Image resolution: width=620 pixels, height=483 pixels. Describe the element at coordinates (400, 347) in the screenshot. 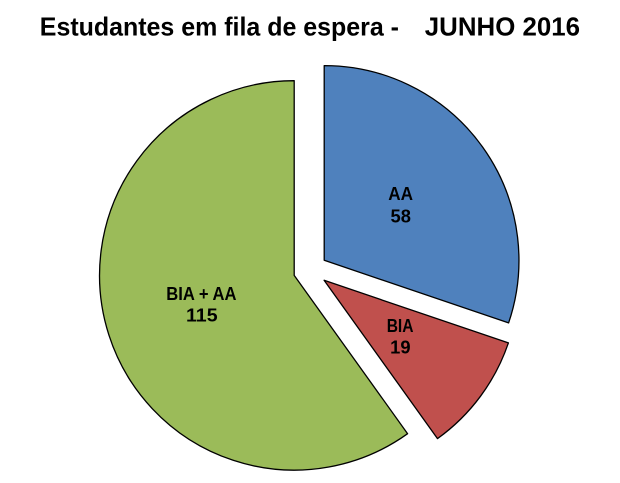

I see `svg-text: 19` at that location.